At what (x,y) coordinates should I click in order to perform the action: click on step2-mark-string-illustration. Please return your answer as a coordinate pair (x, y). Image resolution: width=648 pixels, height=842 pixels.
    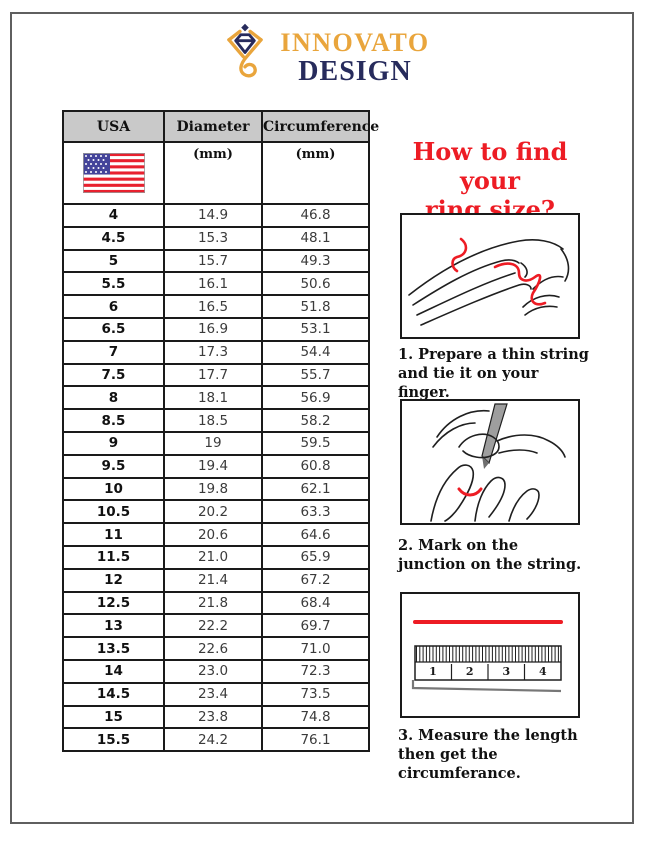
    Looking at the image, I should click on (490, 462).